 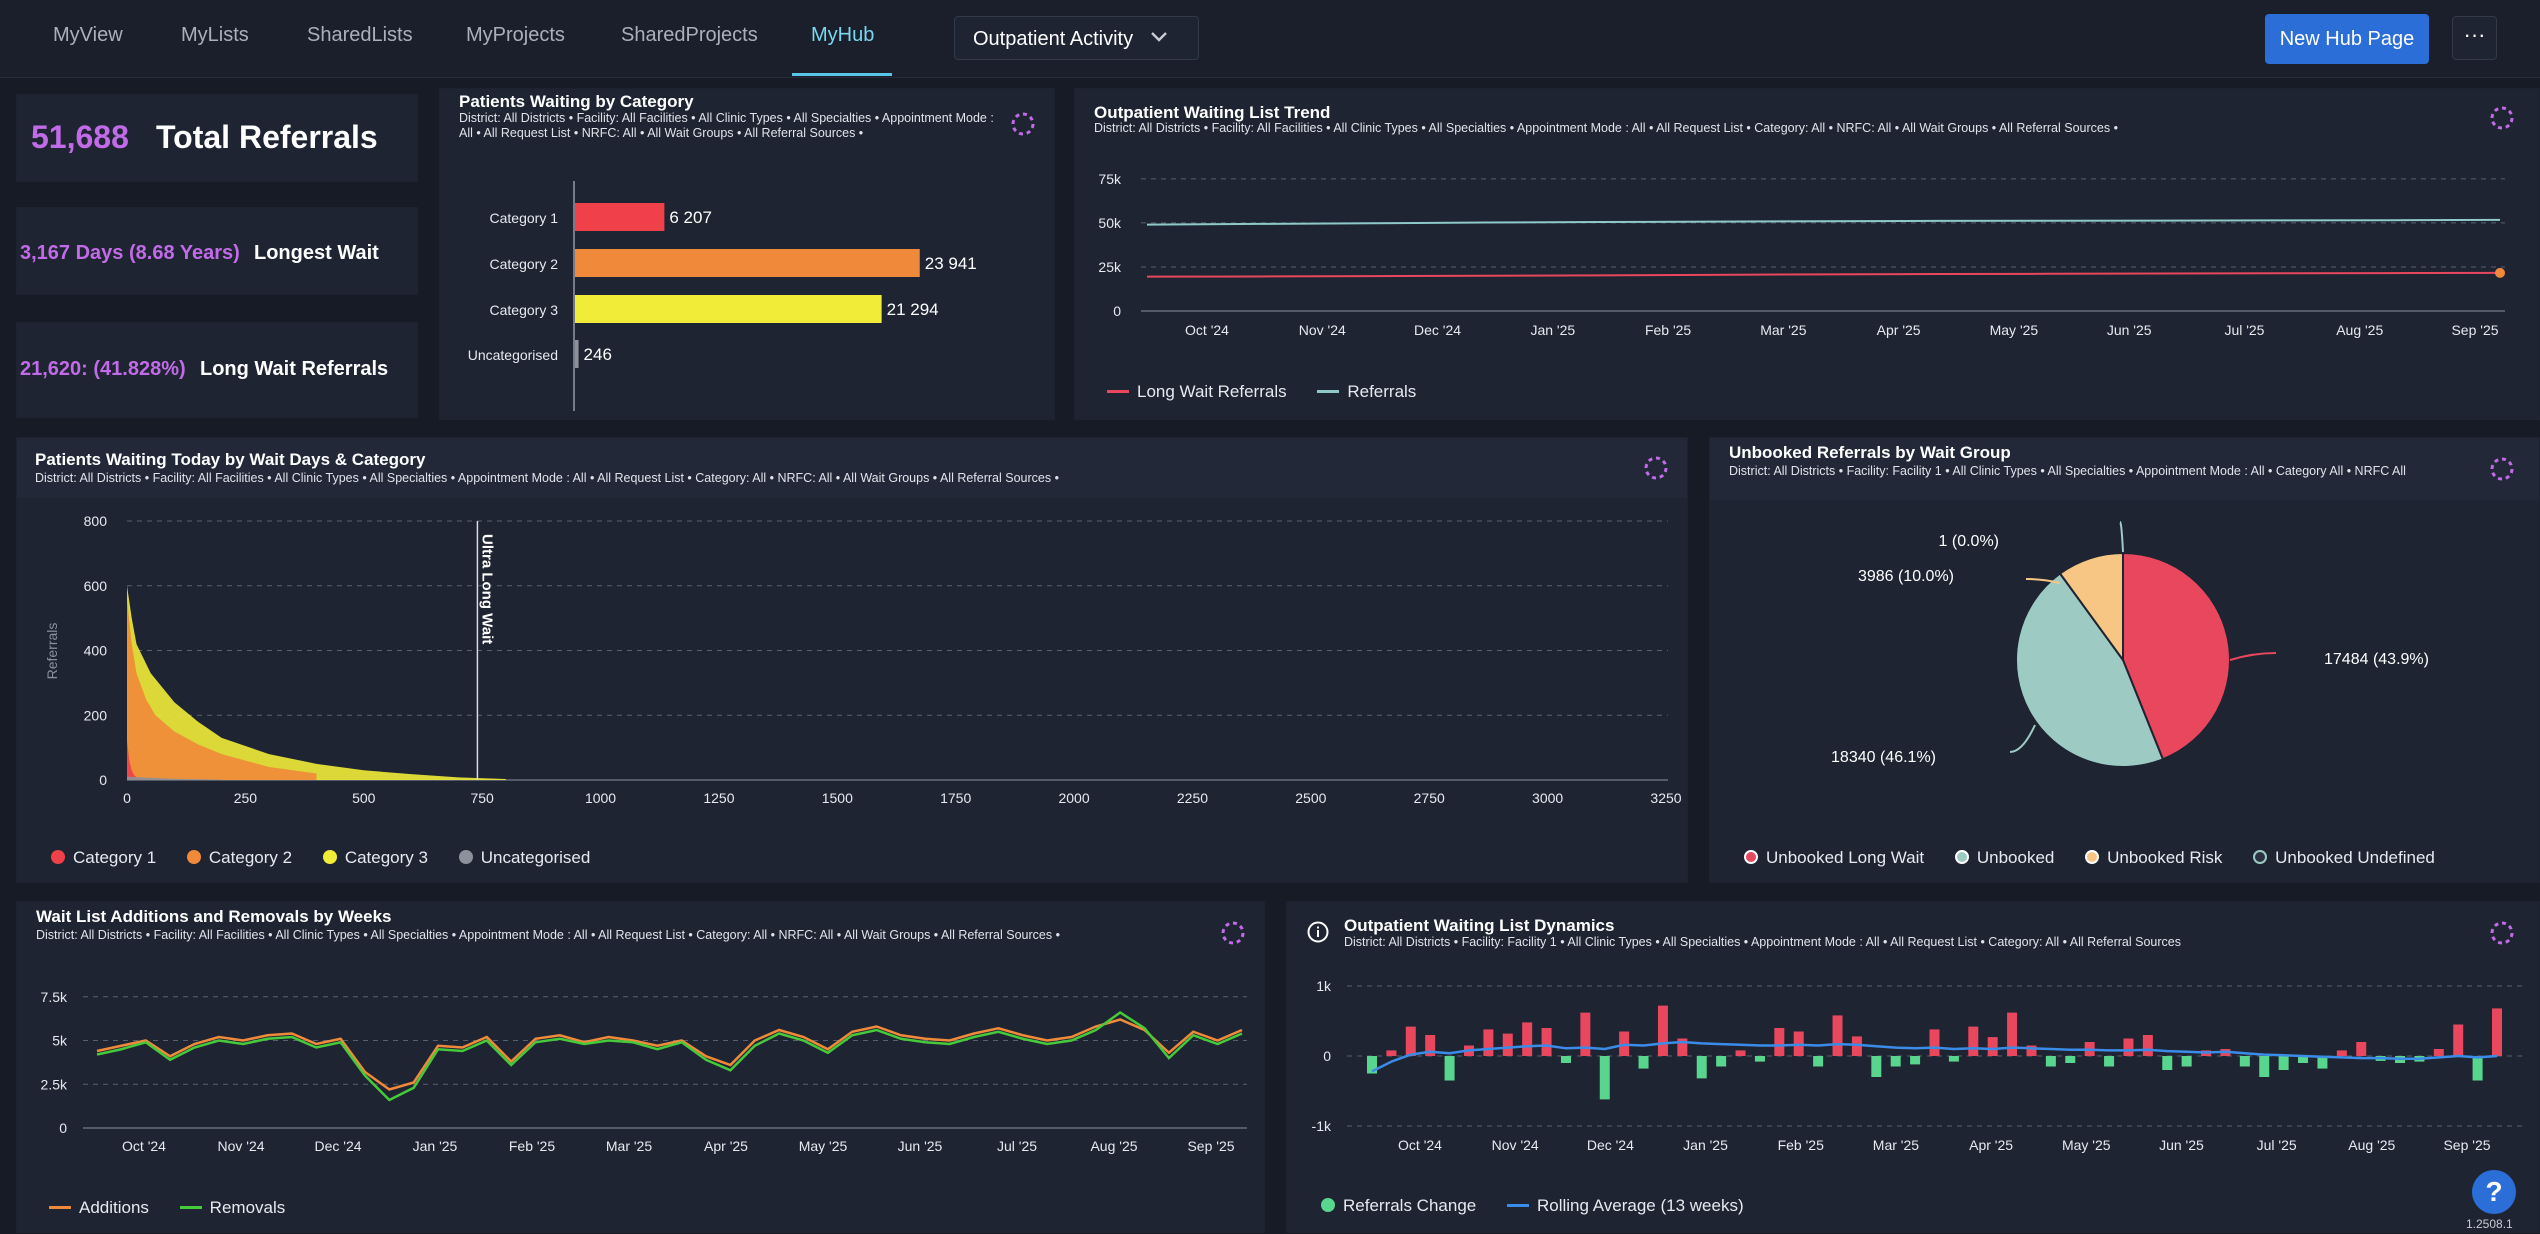 I want to click on trend-y-tick: 25k, so click(x=1110, y=267).